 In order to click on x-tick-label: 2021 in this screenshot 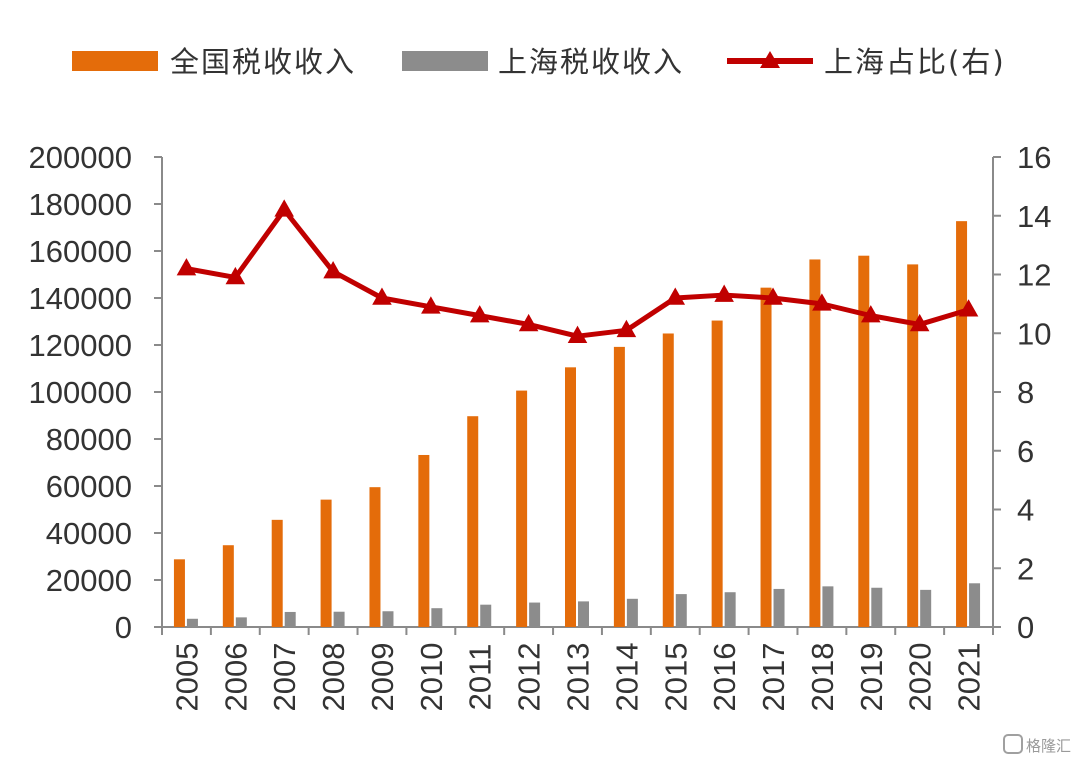, I will do `click(969, 677)`.